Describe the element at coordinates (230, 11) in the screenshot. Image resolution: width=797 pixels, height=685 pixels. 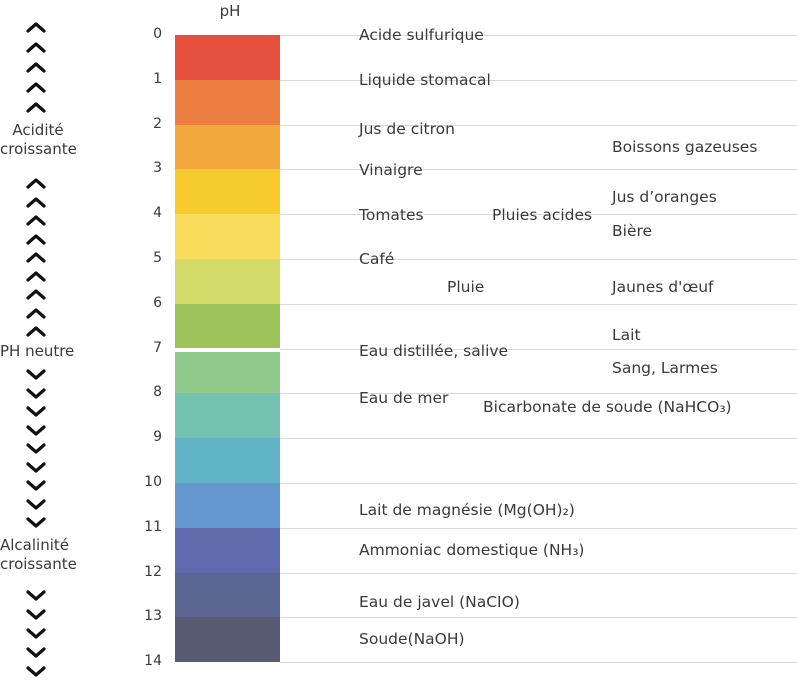
I see `ph-title: pH` at that location.